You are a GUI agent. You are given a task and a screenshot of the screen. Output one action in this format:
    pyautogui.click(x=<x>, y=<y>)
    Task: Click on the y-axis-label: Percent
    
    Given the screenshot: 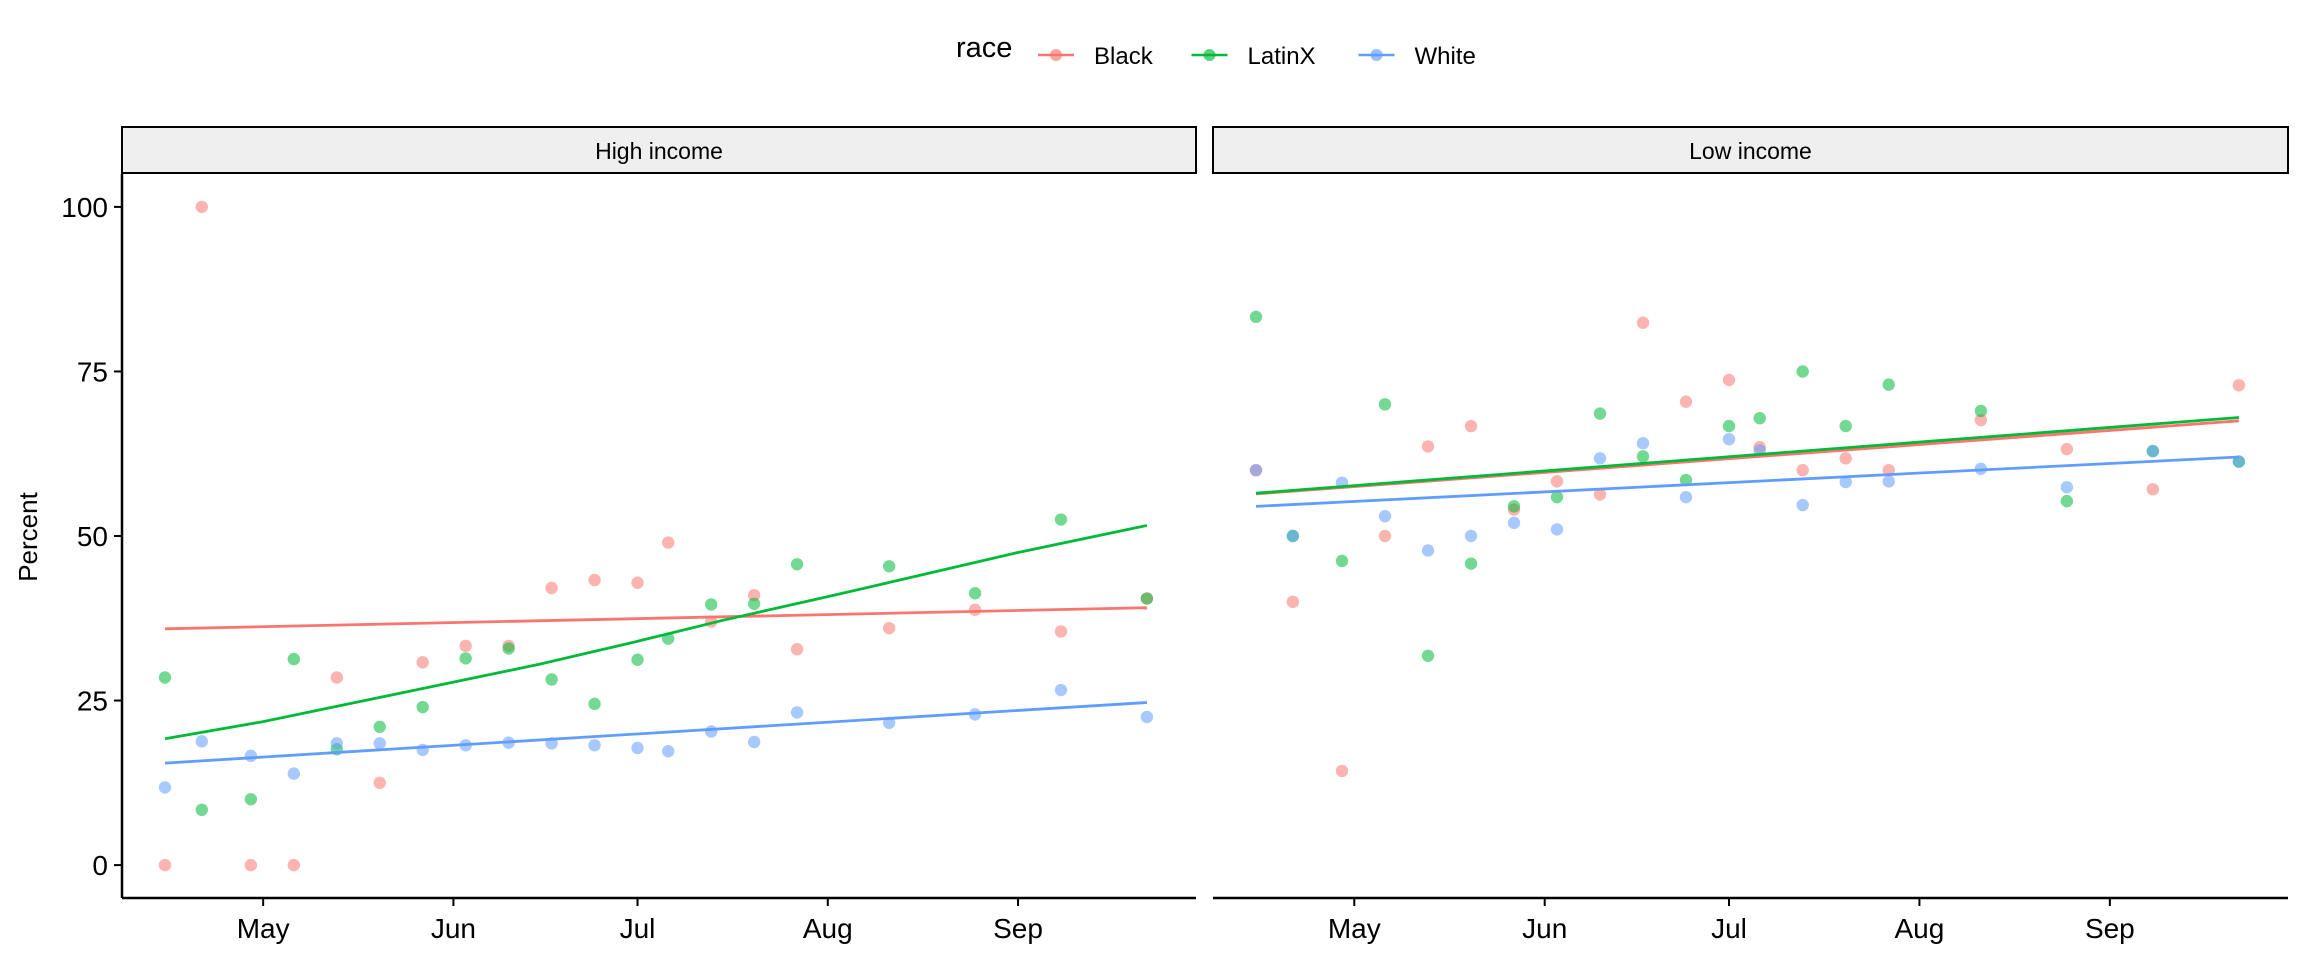 What is the action you would take?
    pyautogui.click(x=28, y=536)
    